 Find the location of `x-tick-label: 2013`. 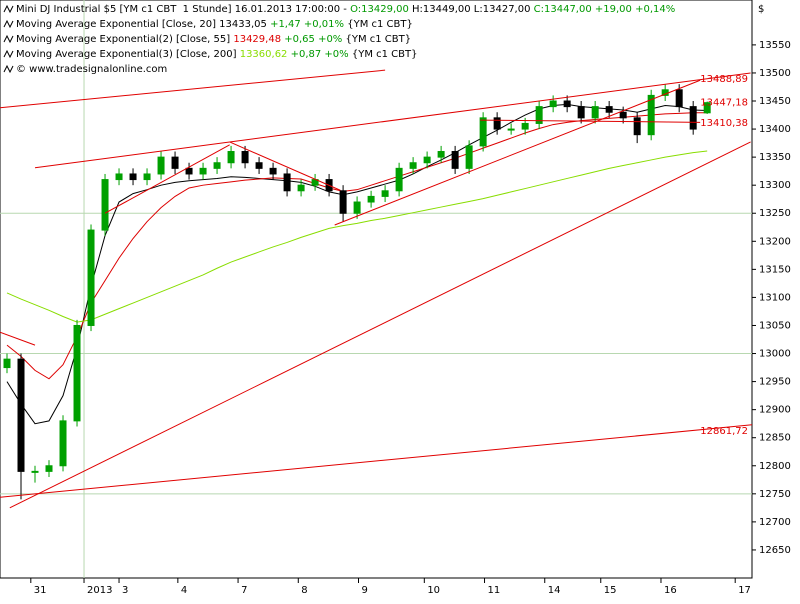

x-tick-label: 2013 is located at coordinates (99, 590).